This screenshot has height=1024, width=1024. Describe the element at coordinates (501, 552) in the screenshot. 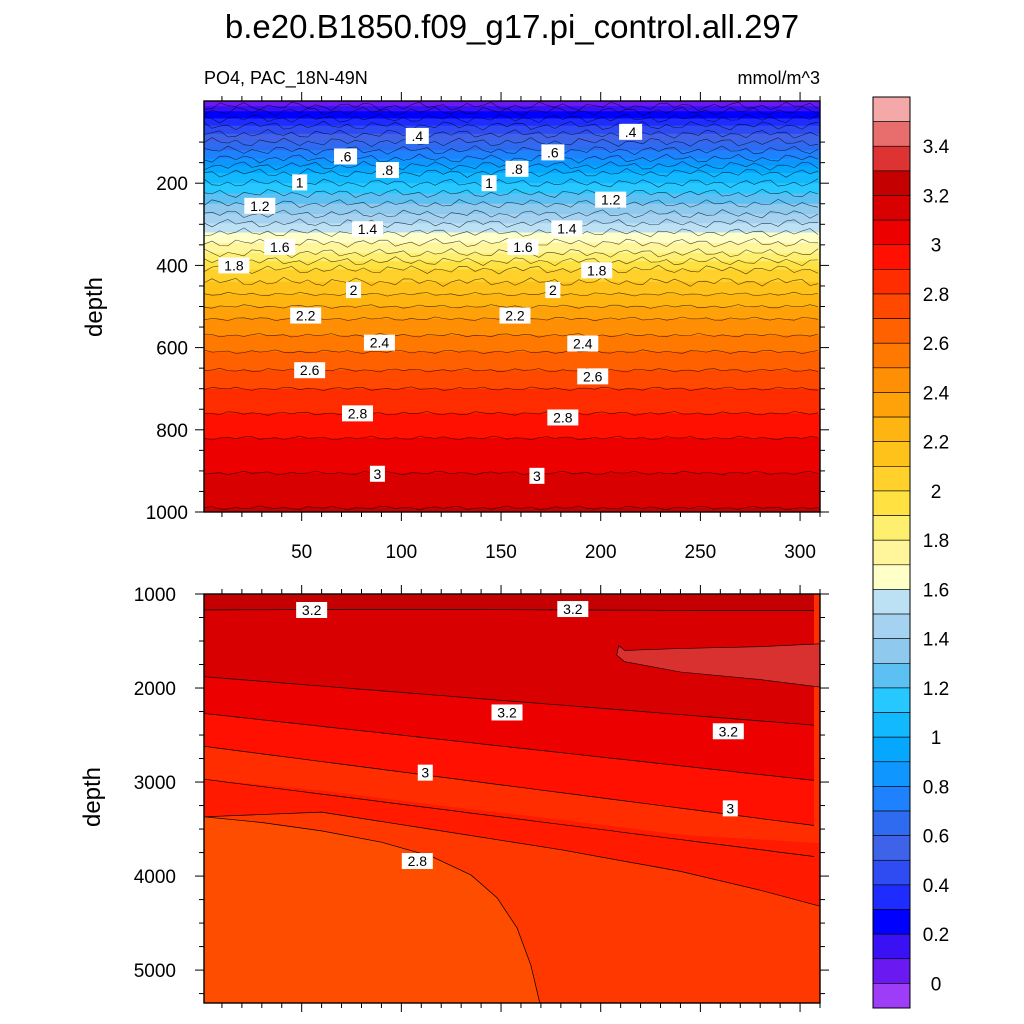

I see `x-tick-label: 150` at that location.